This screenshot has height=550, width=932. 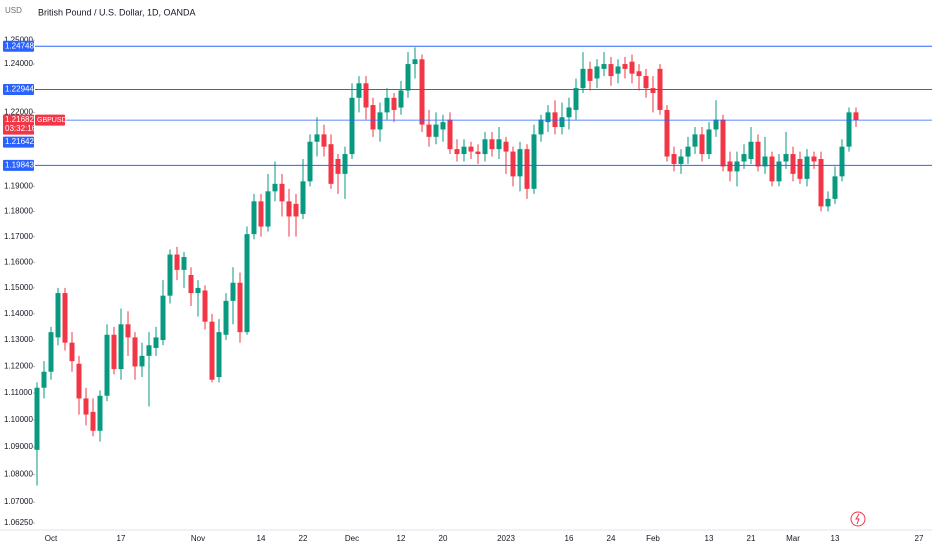 I want to click on y-tick-label: 1.12000, so click(x=18, y=366).